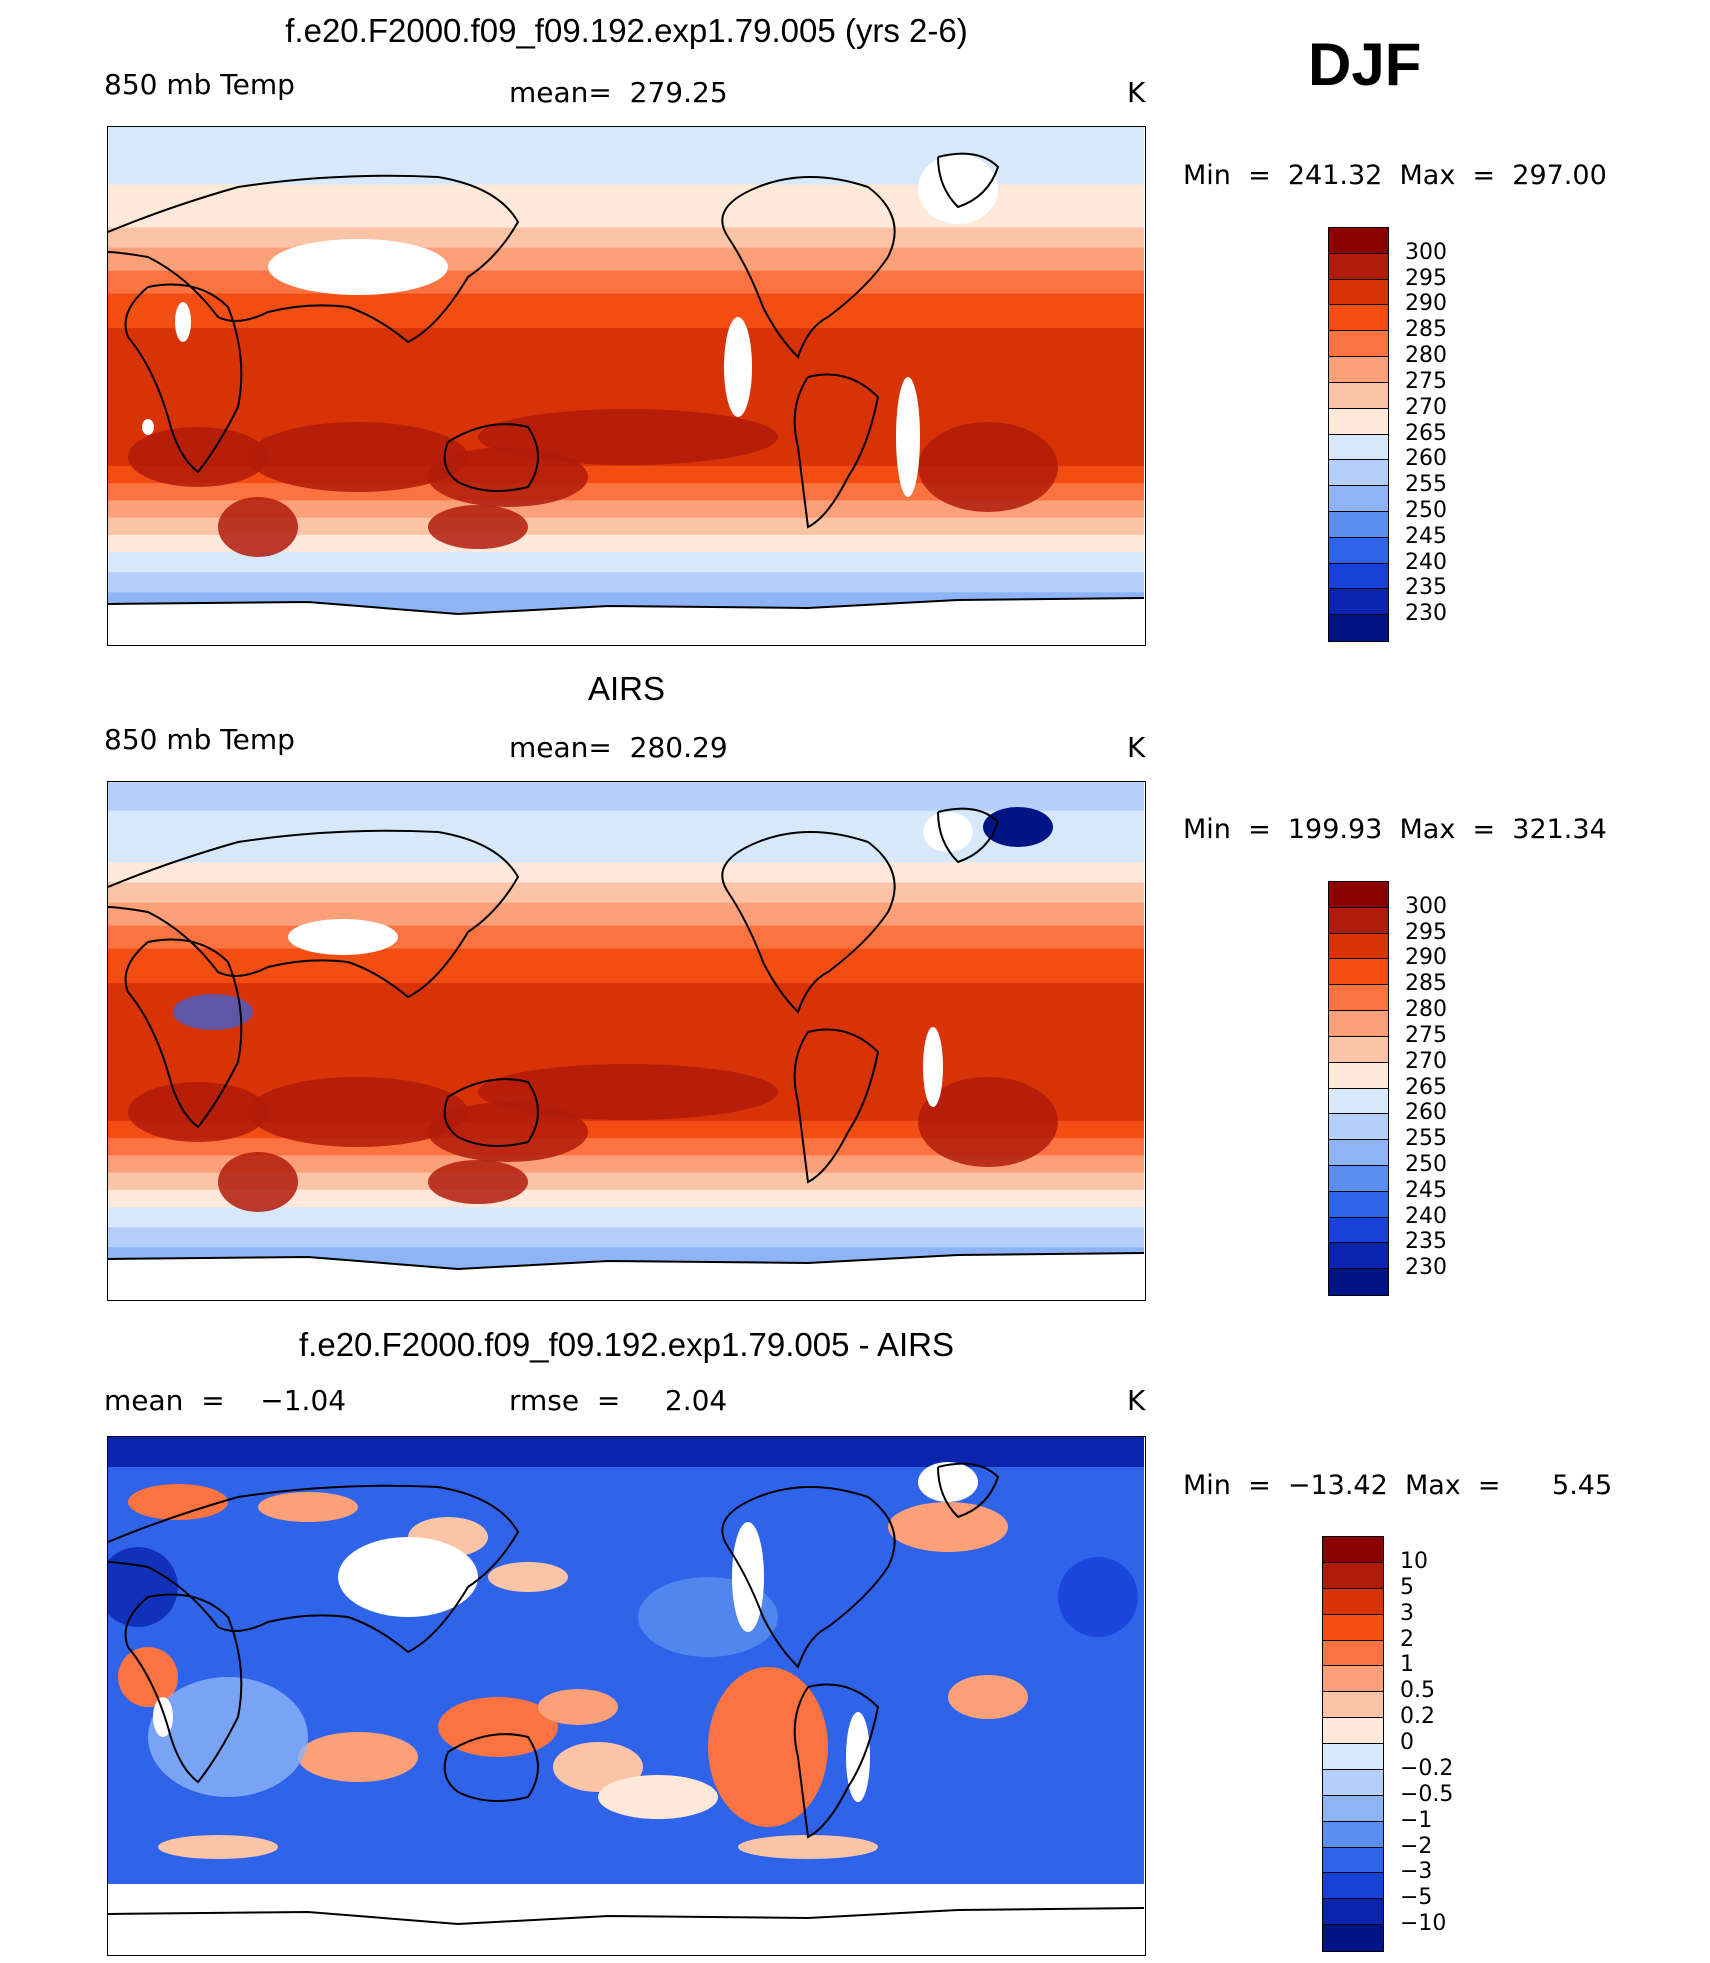  Describe the element at coordinates (1395, 829) in the screenshot. I see `panel-2-minmax: Min = 199.93 Max = 321.34` at that location.